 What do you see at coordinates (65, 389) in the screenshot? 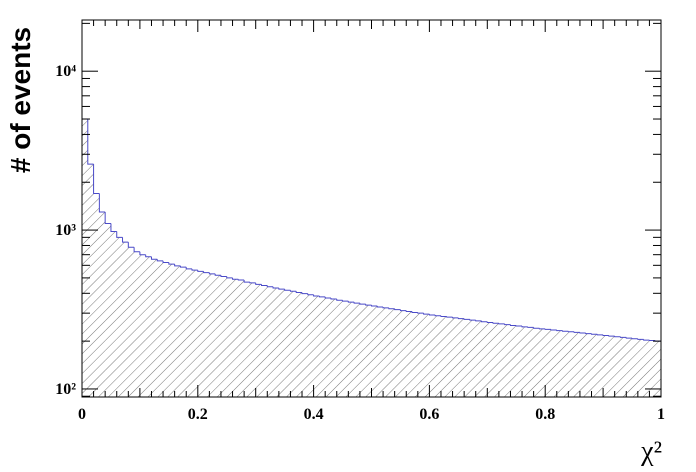
I see `y-tick-label: 10²` at bounding box center [65, 389].